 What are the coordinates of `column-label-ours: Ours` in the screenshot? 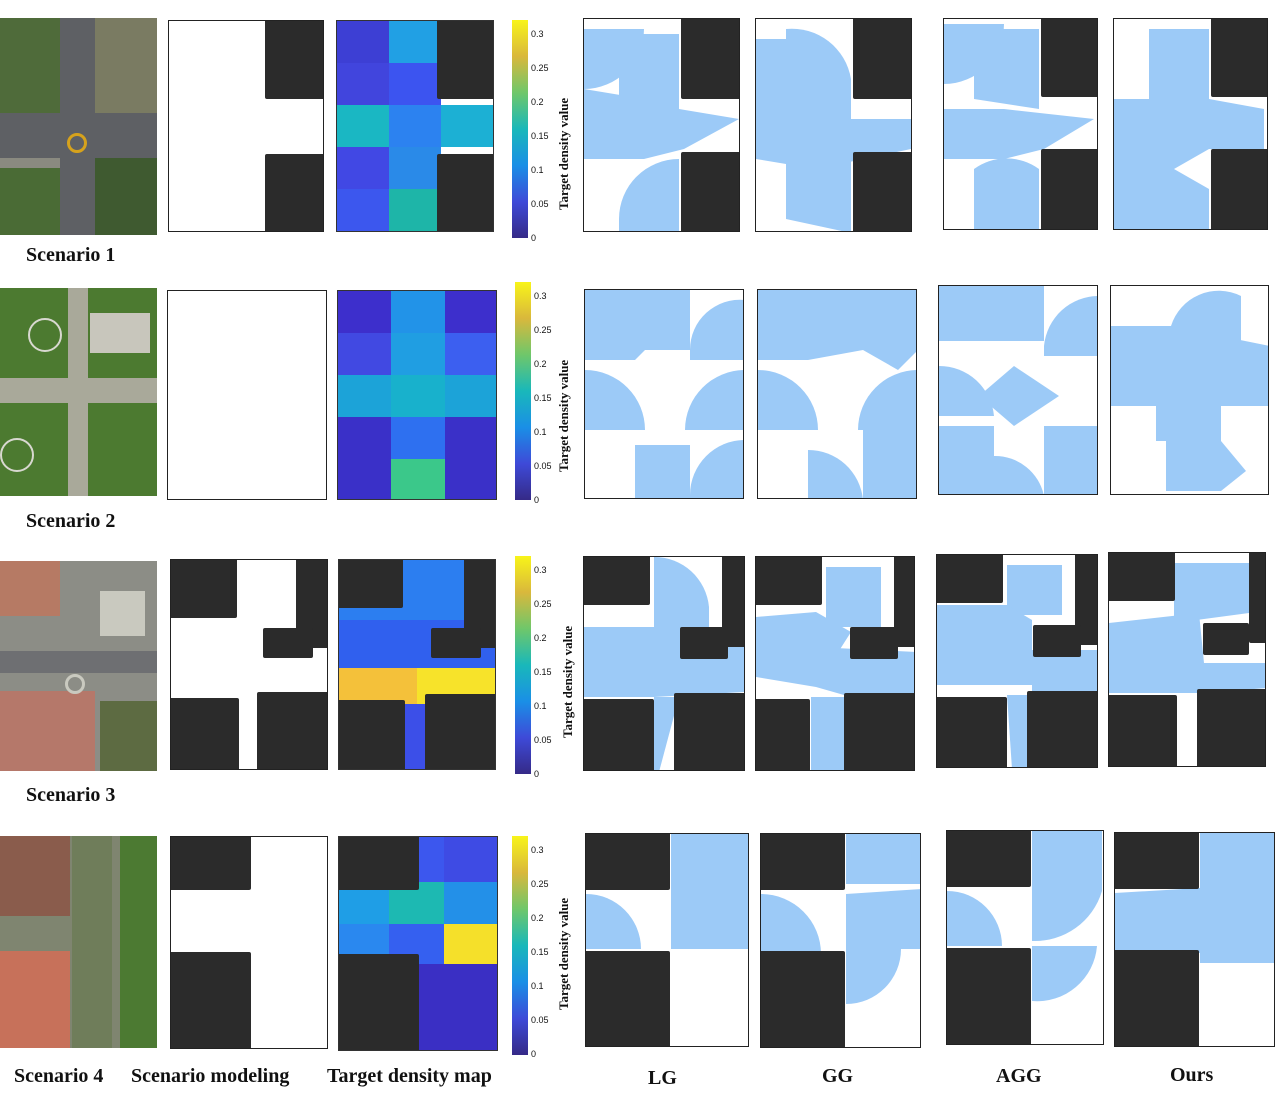 It's located at (1192, 1075).